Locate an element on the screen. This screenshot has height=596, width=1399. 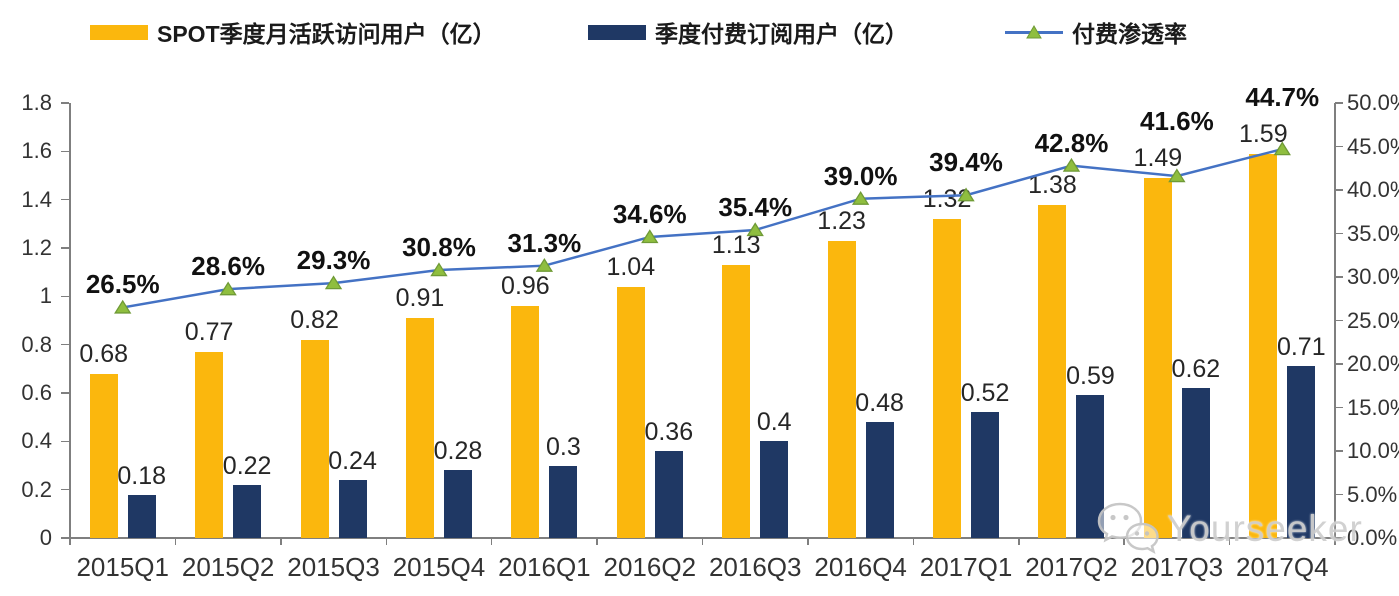
mau-bar-value-label: 1.59 is located at coordinates (1263, 133).